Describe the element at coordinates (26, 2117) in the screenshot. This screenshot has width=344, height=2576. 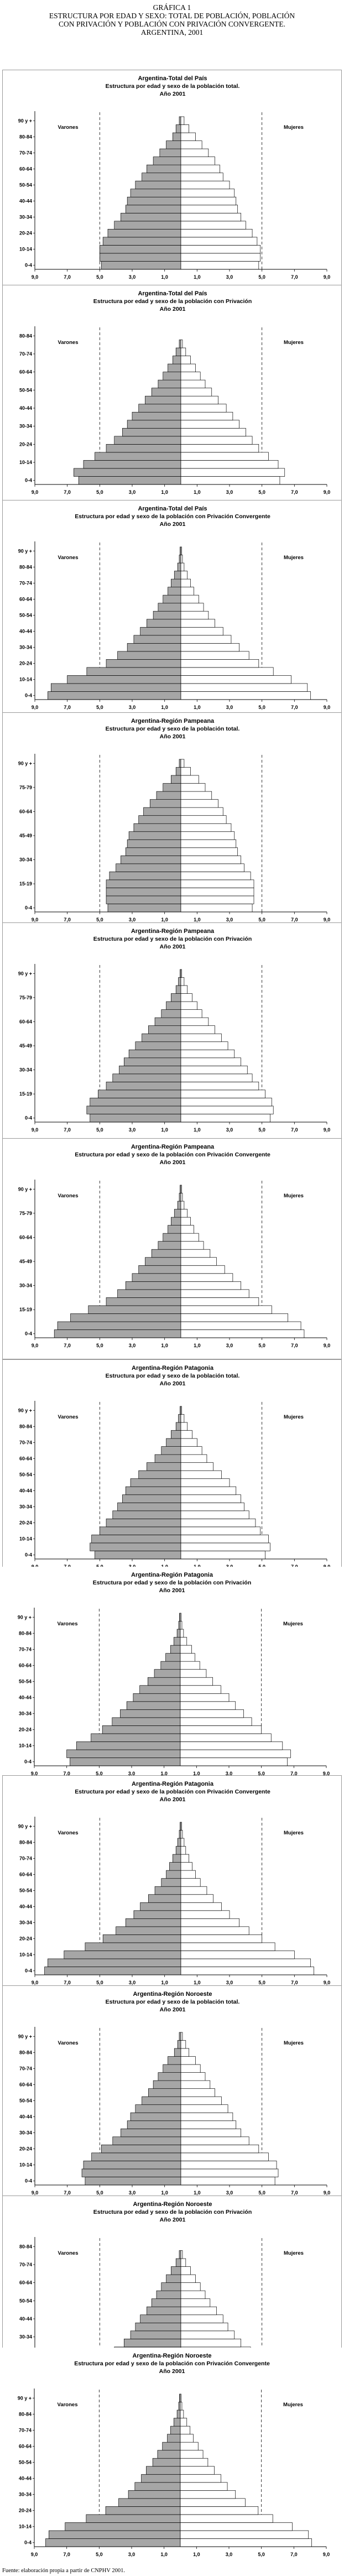
I see `y-tick-label: 40-44` at that location.